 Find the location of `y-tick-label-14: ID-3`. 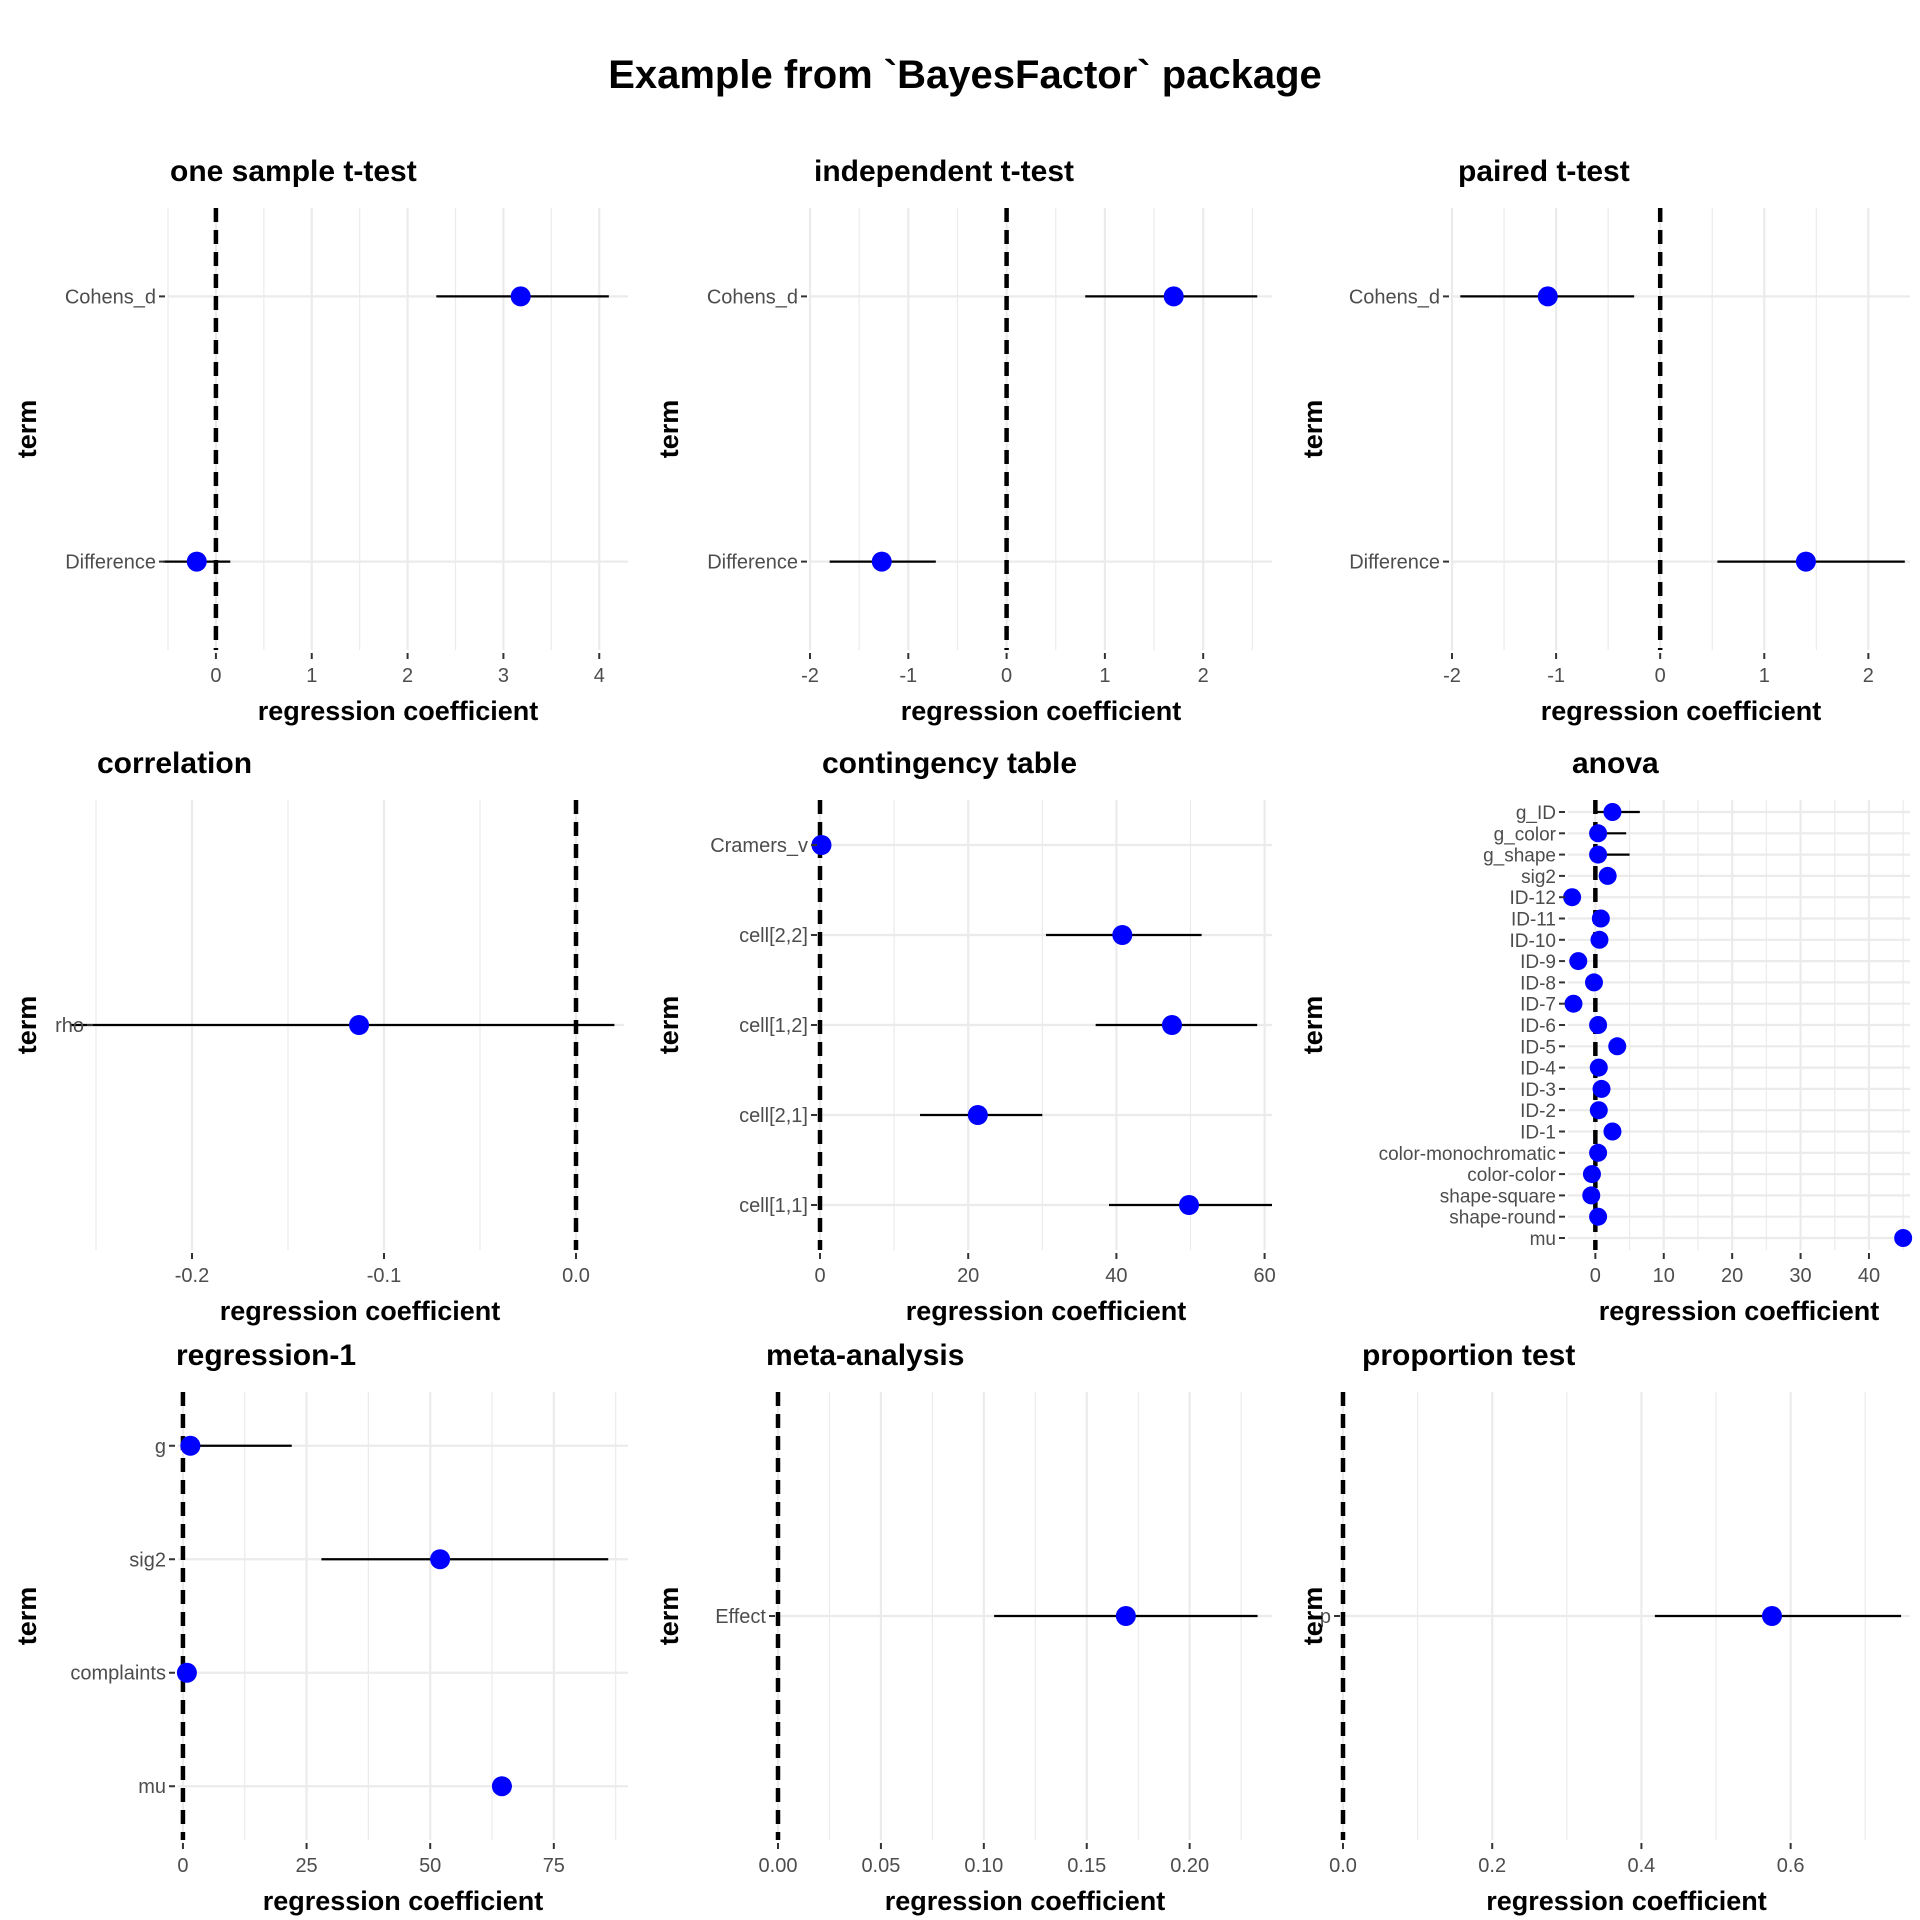

y-tick-label-14: ID-3 is located at coordinates (1538, 1090).